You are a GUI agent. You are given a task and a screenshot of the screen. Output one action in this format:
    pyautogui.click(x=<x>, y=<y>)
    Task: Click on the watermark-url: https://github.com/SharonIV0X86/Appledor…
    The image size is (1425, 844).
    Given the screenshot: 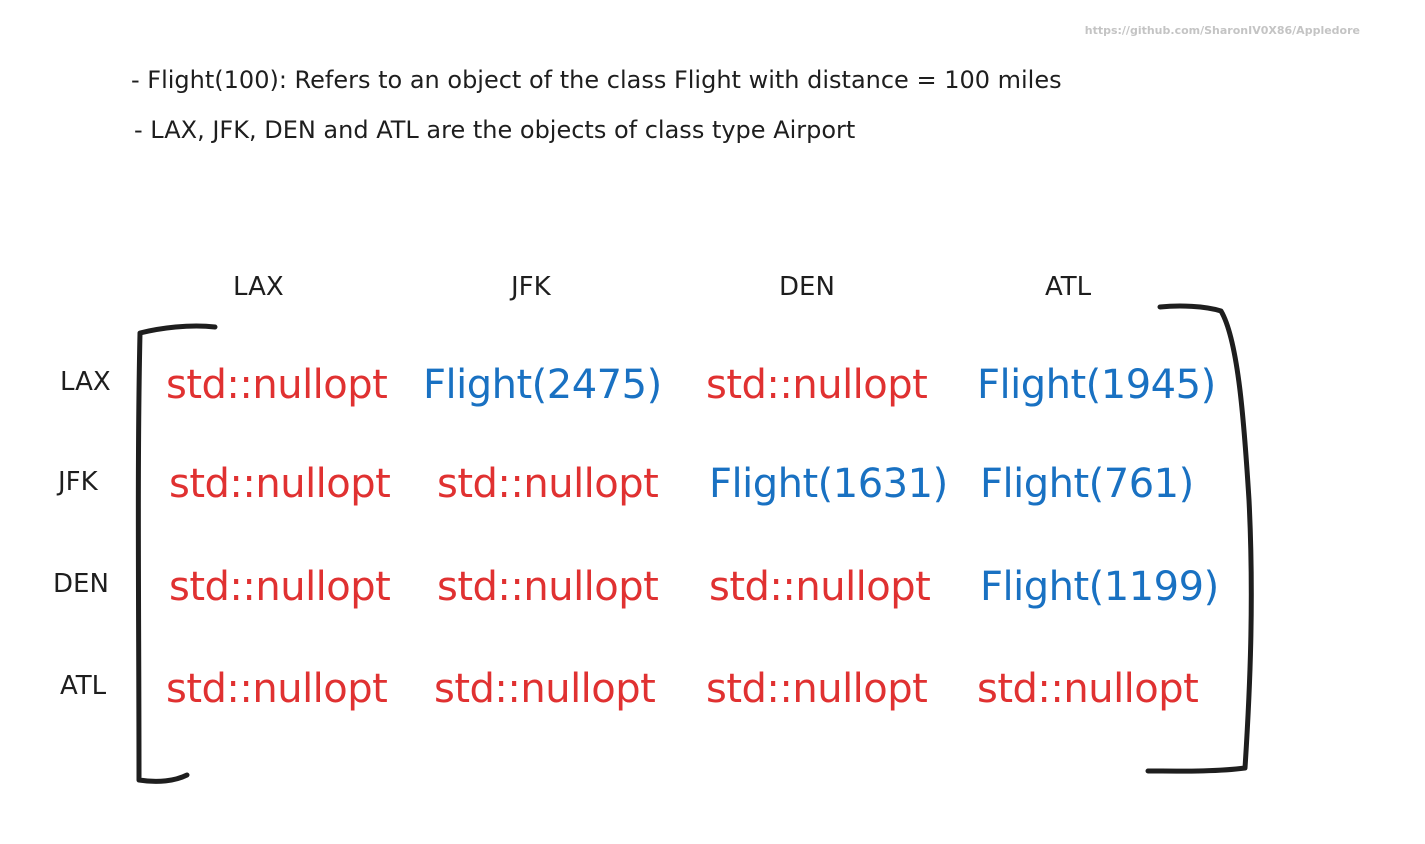 What is the action you would take?
    pyautogui.click(x=1222, y=30)
    